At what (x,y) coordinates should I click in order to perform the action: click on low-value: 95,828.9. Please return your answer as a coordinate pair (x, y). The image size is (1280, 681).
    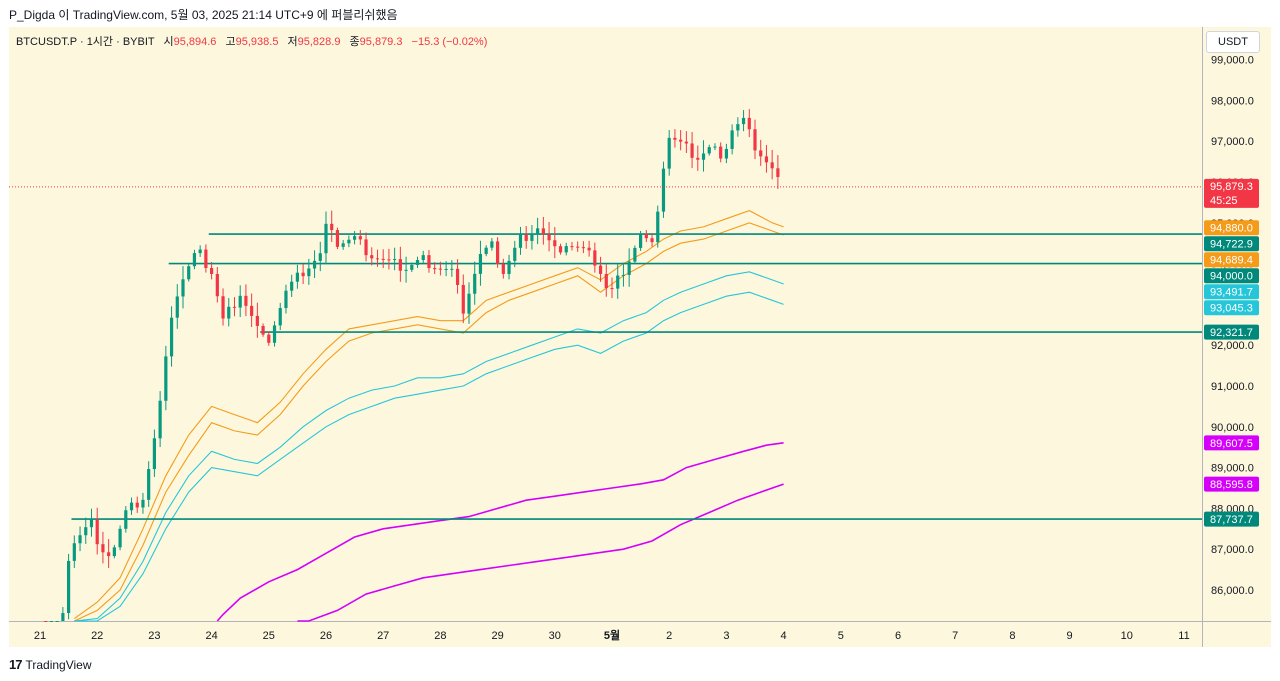
    Looking at the image, I should click on (319, 42).